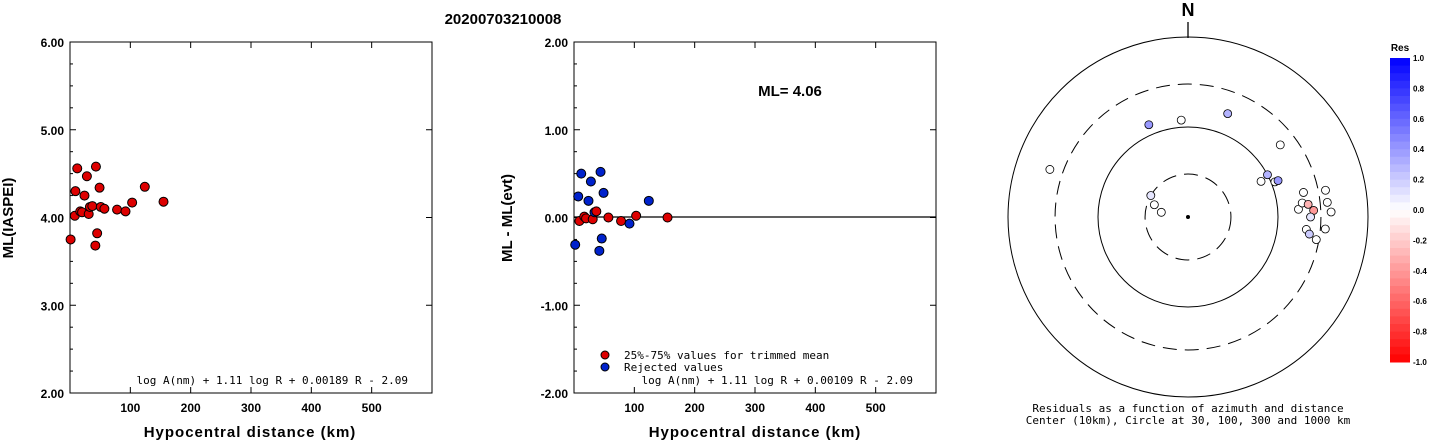  I want to click on y-tick-label: 6.00, so click(53, 43).